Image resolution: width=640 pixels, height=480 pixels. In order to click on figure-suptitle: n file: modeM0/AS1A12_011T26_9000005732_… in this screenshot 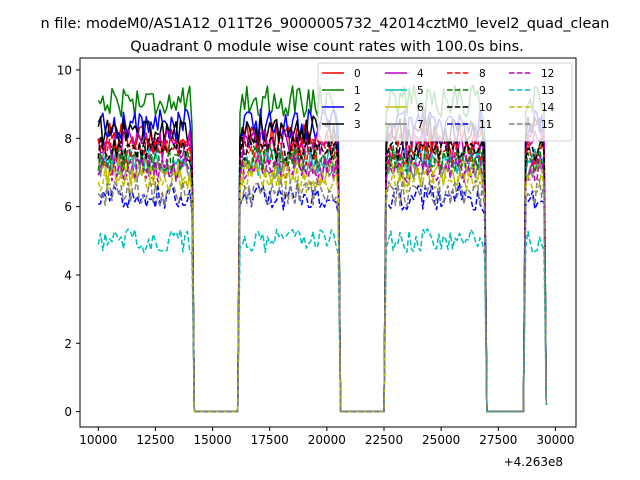, I will do `click(325, 24)`.